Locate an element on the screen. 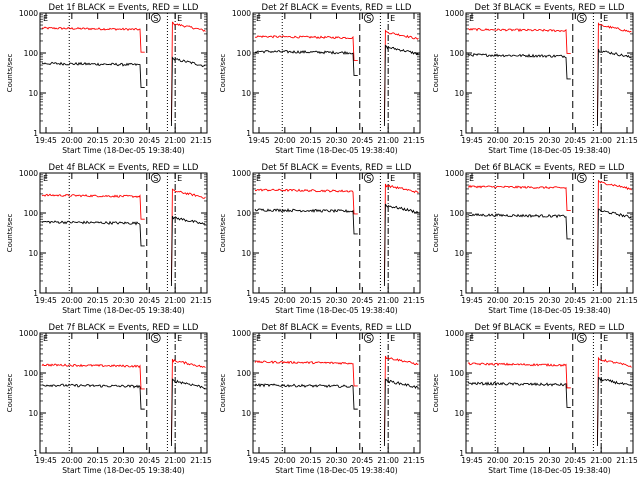 The image size is (640, 484). panel-title: Det 6f BLACK = Events, RED = LLD is located at coordinates (550, 168).